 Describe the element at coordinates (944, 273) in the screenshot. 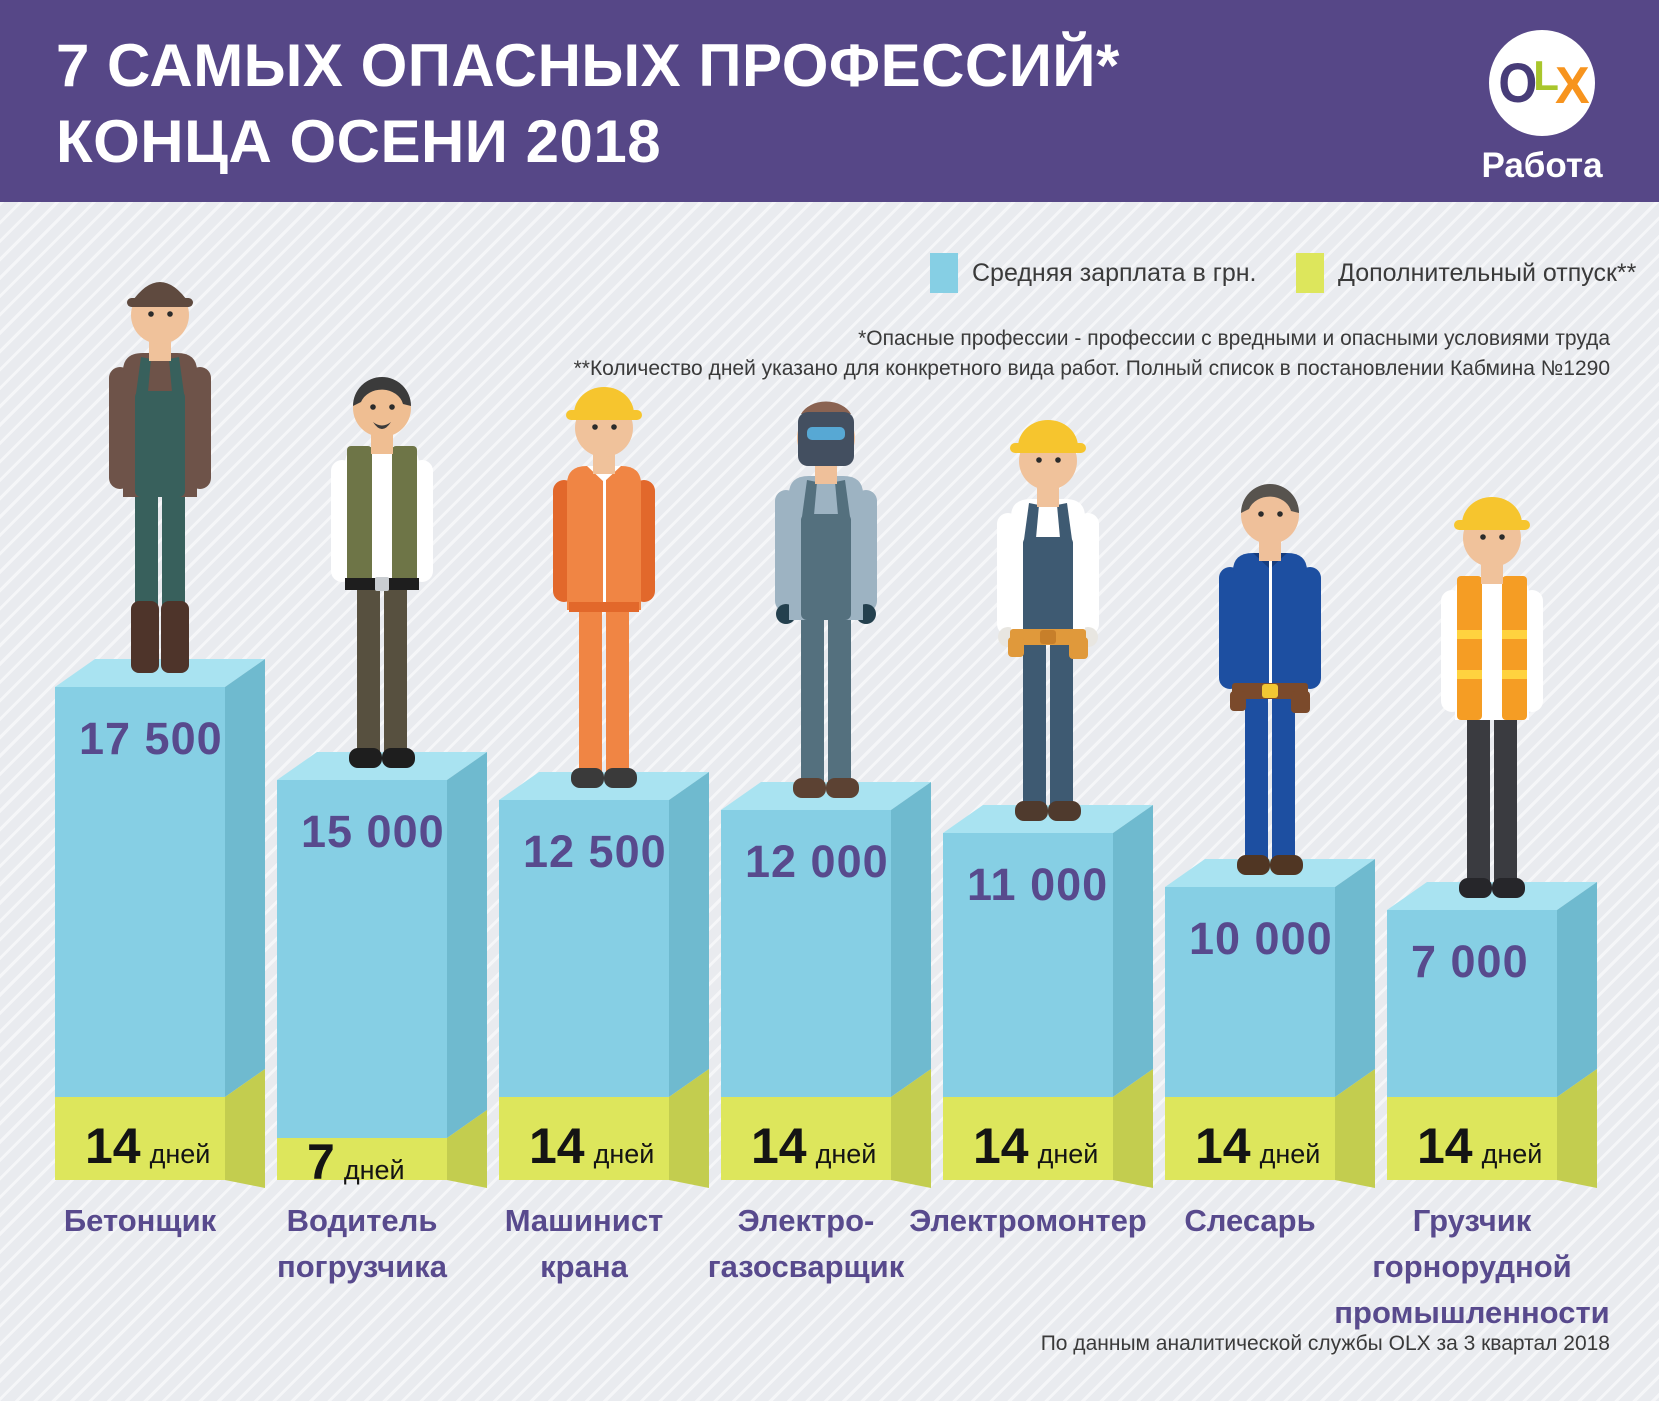

I see `salary-swatch` at that location.